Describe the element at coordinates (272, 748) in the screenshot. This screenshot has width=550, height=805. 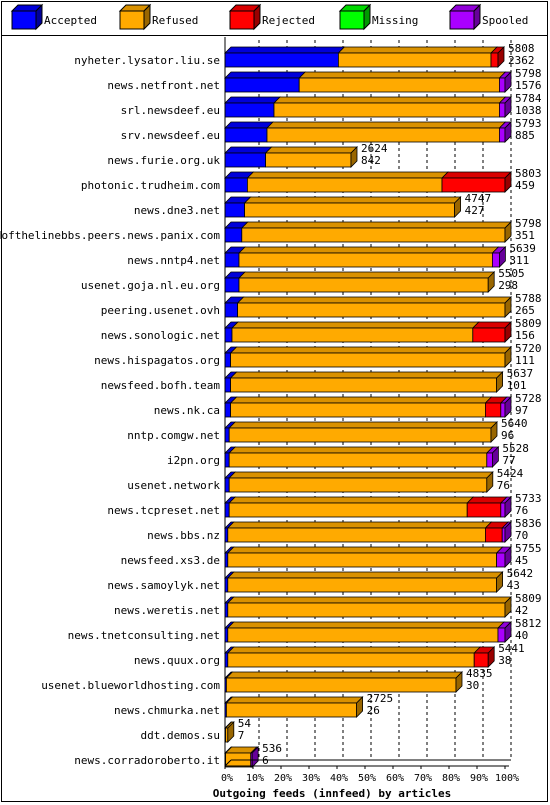
I see `total-label: 536` at that location.